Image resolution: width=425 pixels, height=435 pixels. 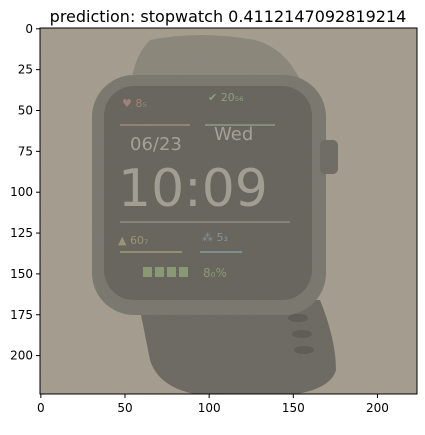 What do you see at coordinates (25, 70) in the screenshot?
I see `y-tick-label: 25` at bounding box center [25, 70].